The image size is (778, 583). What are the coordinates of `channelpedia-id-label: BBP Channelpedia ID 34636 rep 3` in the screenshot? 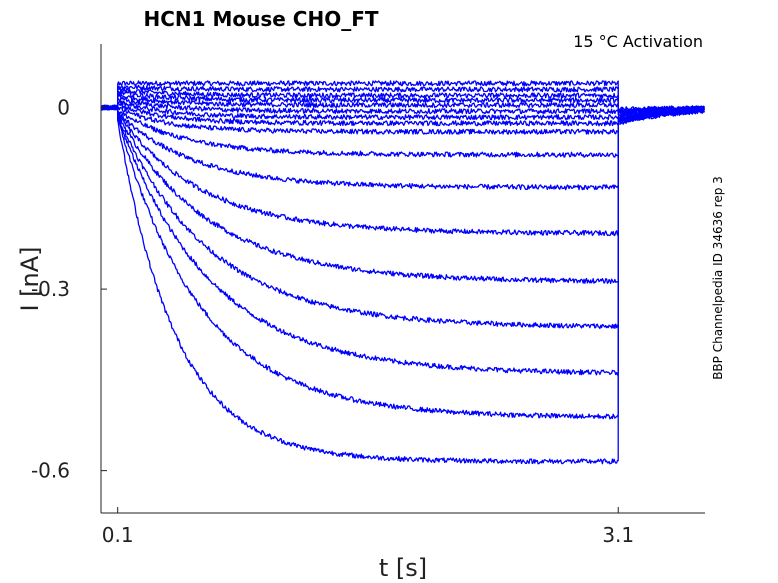 It's located at (718, 278).